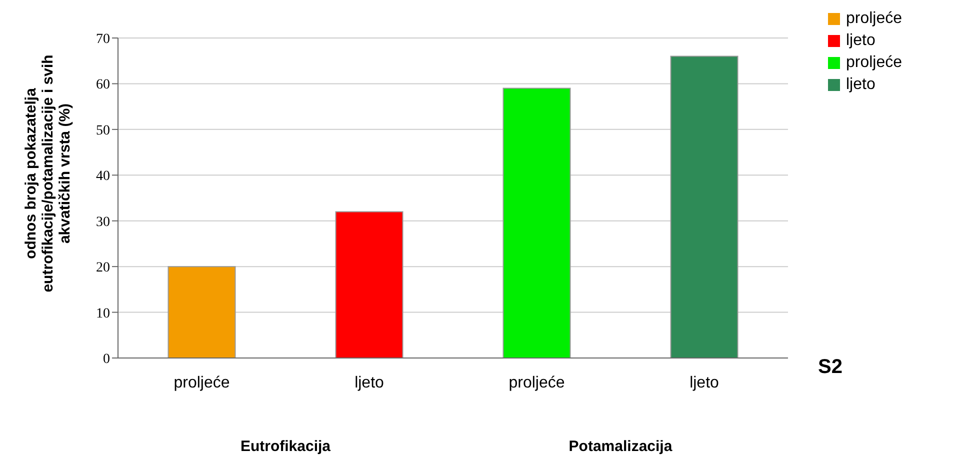 This screenshot has height=470, width=954. What do you see at coordinates (106, 359) in the screenshot?
I see `y-tick-label: 0` at bounding box center [106, 359].